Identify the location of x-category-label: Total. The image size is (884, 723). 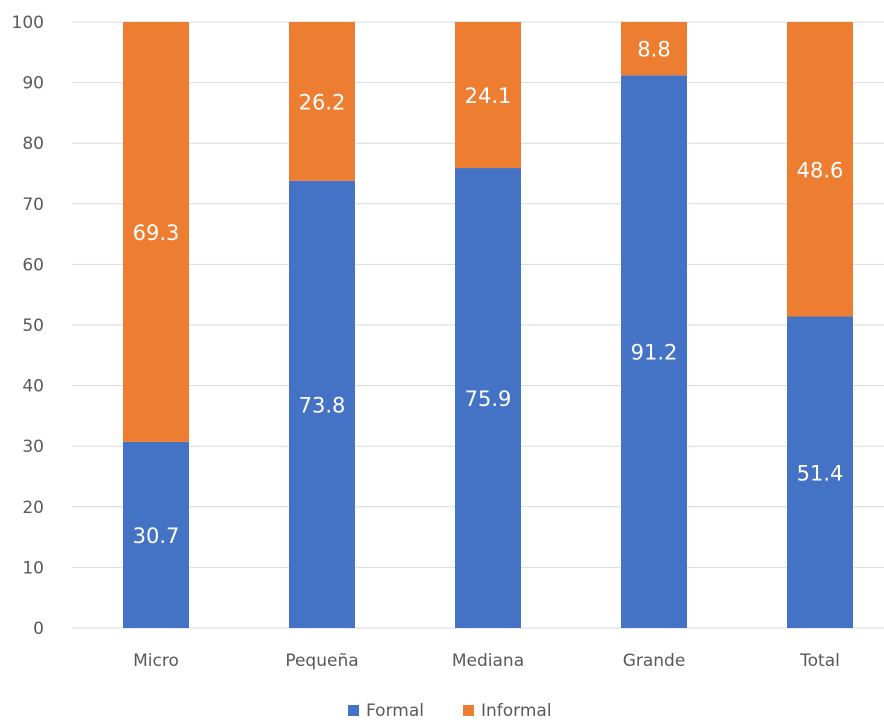
(819, 661).